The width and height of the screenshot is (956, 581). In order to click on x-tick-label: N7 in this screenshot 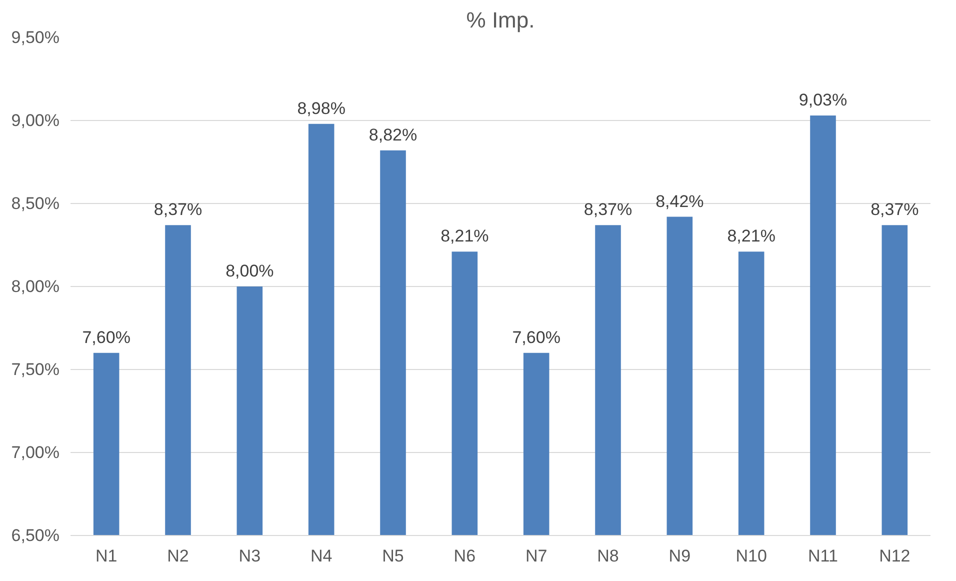, I will do `click(536, 556)`.